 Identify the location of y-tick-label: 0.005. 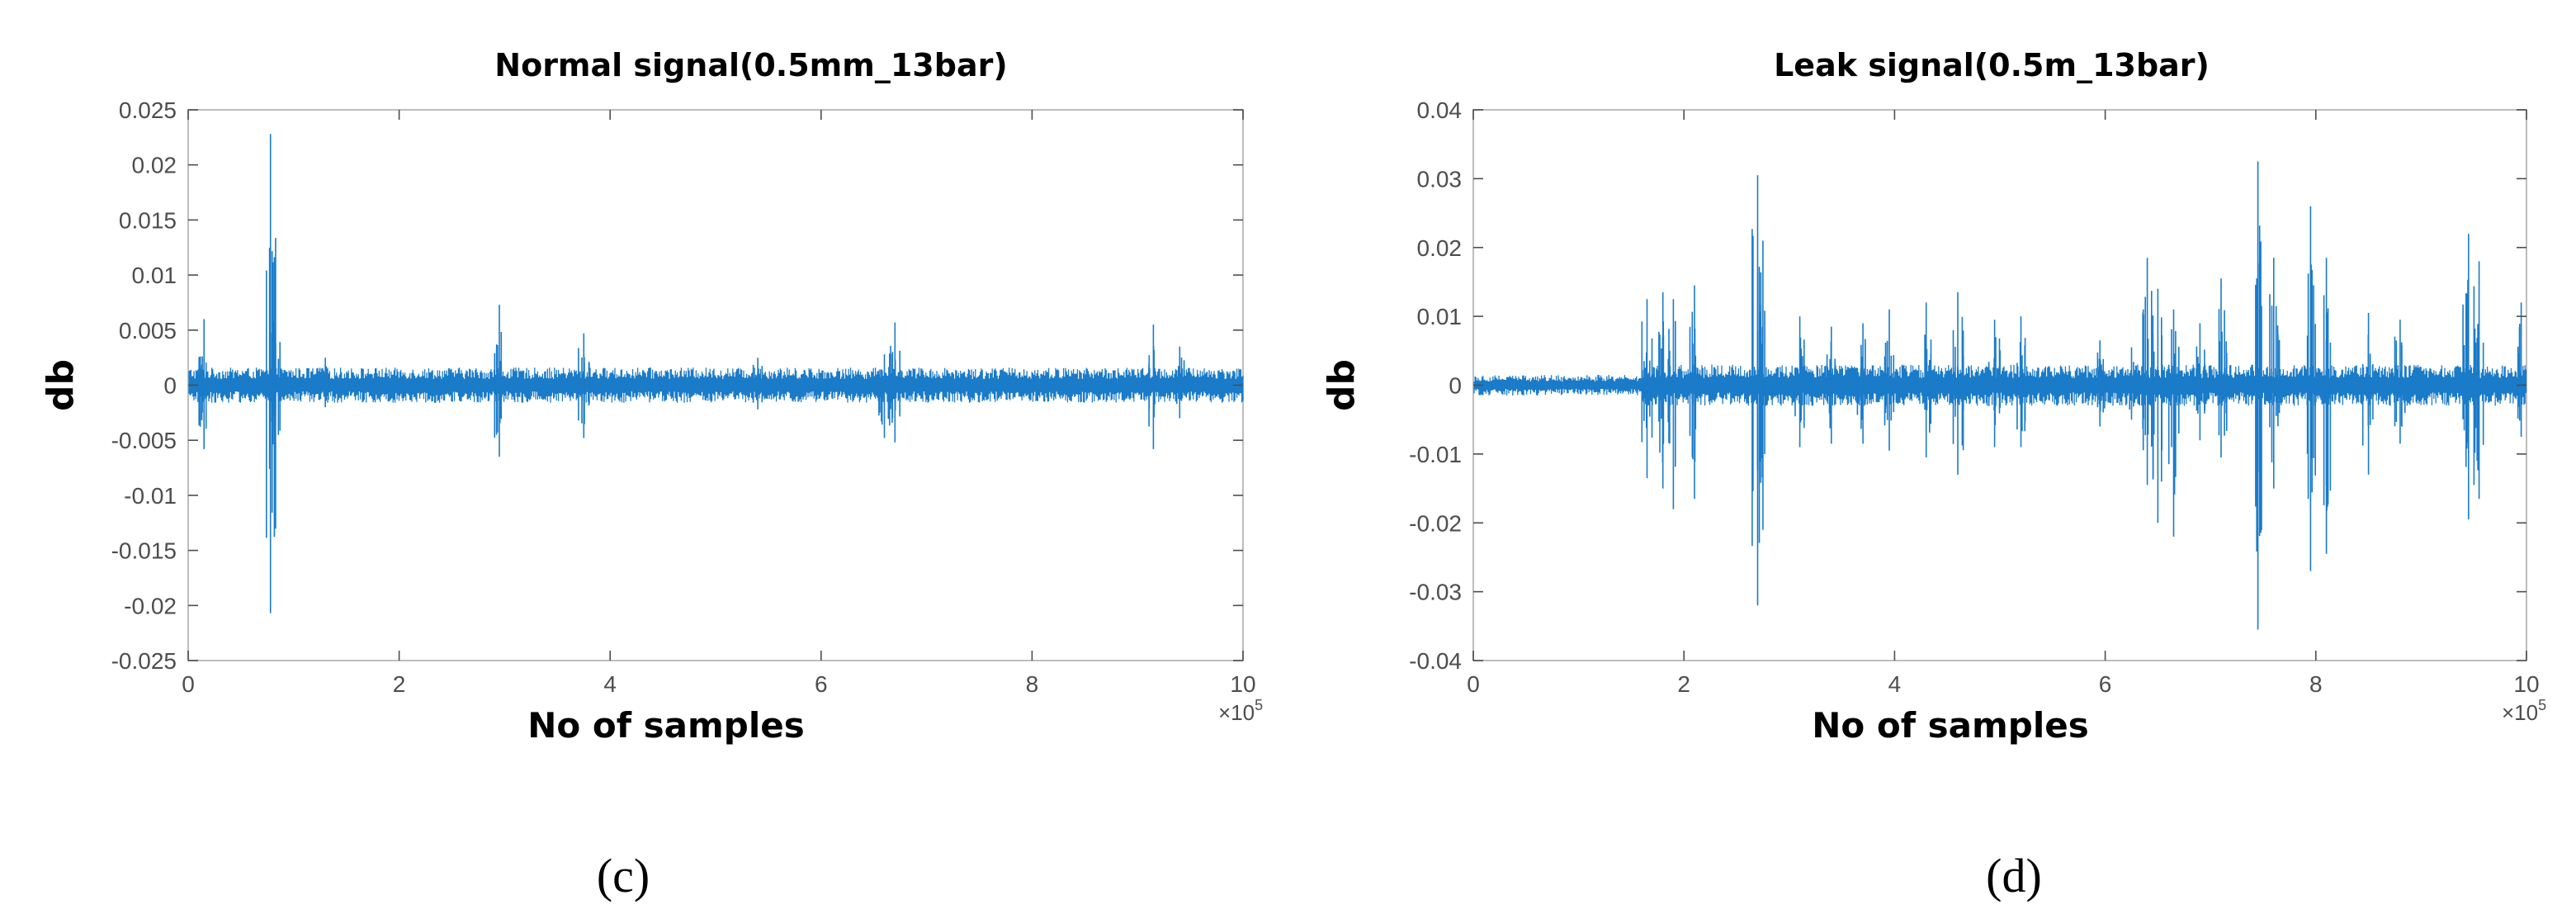
(148, 330).